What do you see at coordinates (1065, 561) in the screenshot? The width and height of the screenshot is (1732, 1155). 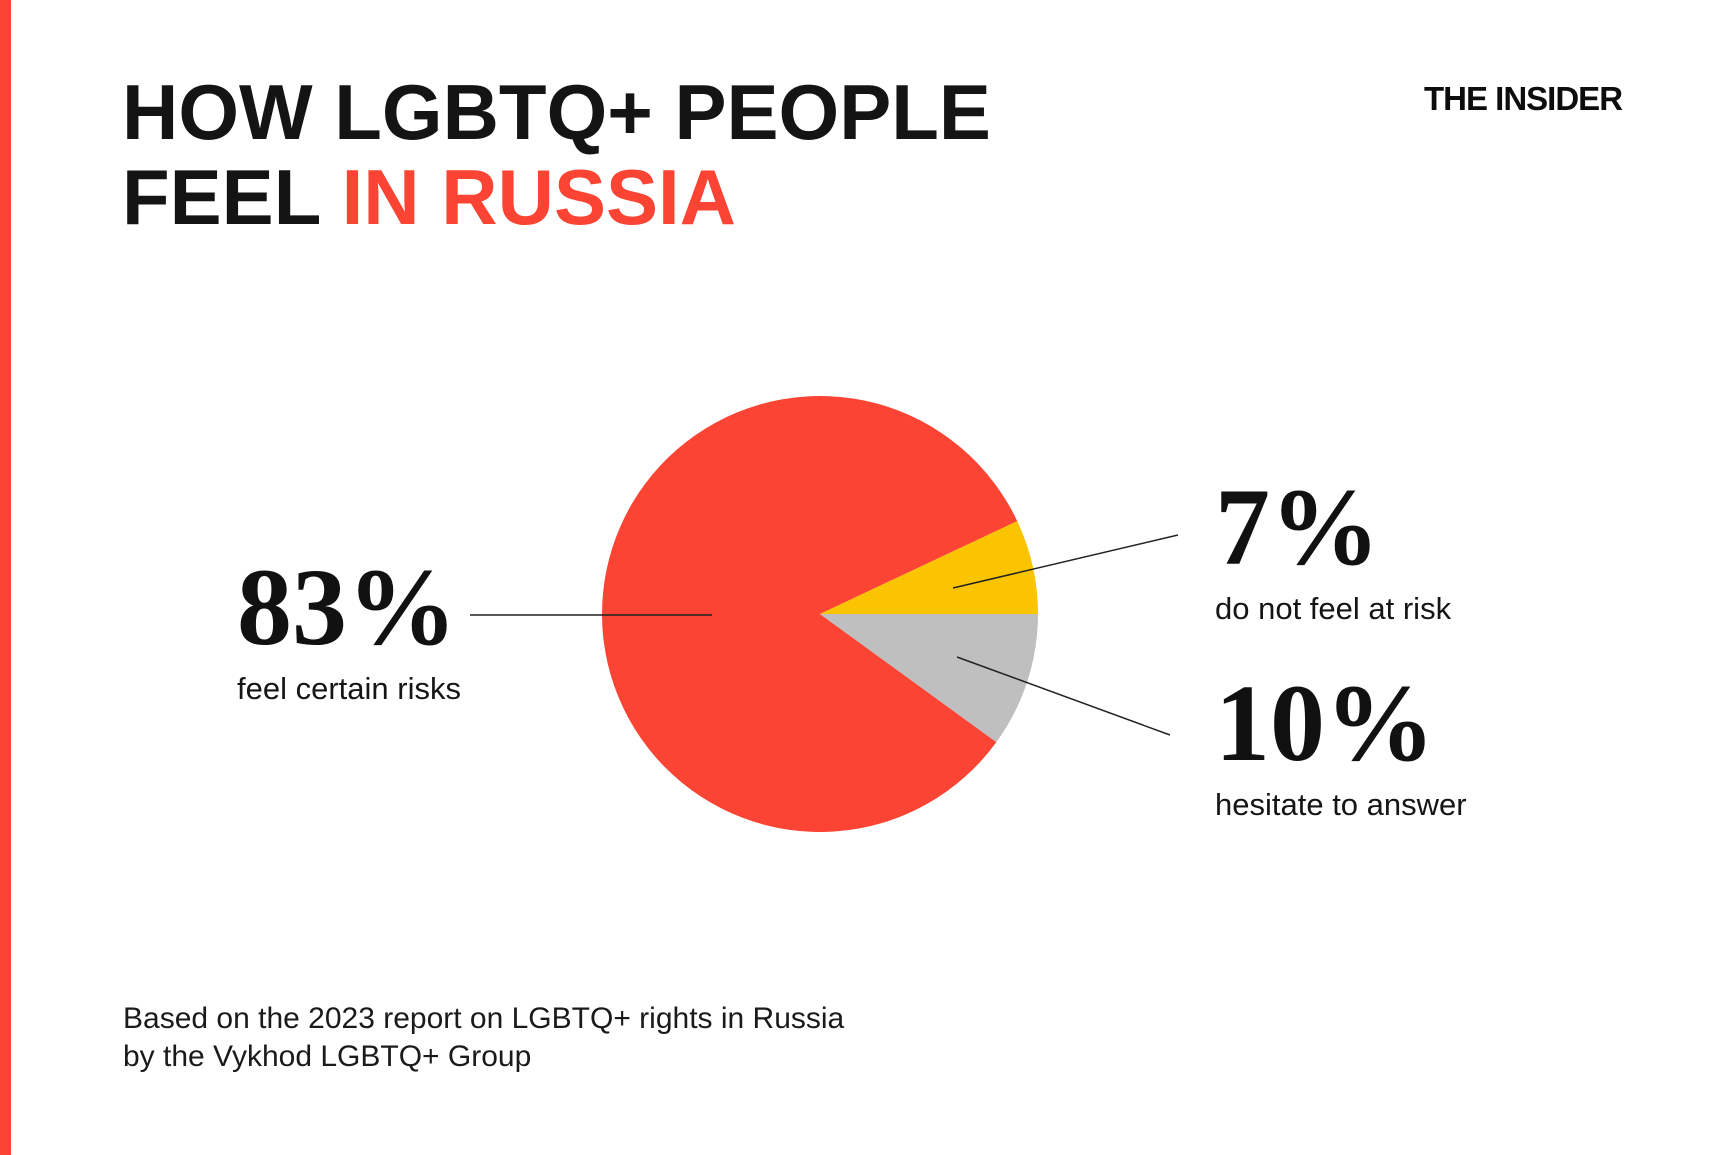 I see `leader-line-7-percent` at bounding box center [1065, 561].